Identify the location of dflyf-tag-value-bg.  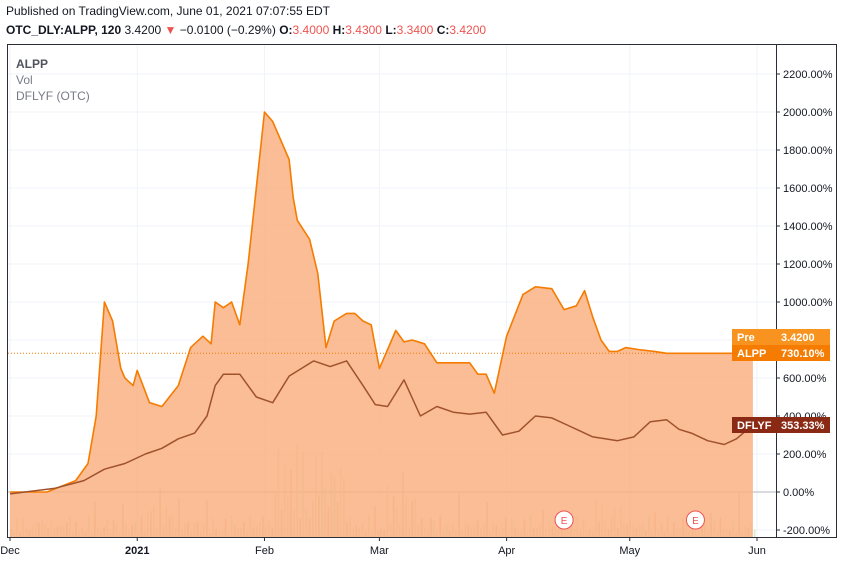
(803, 425).